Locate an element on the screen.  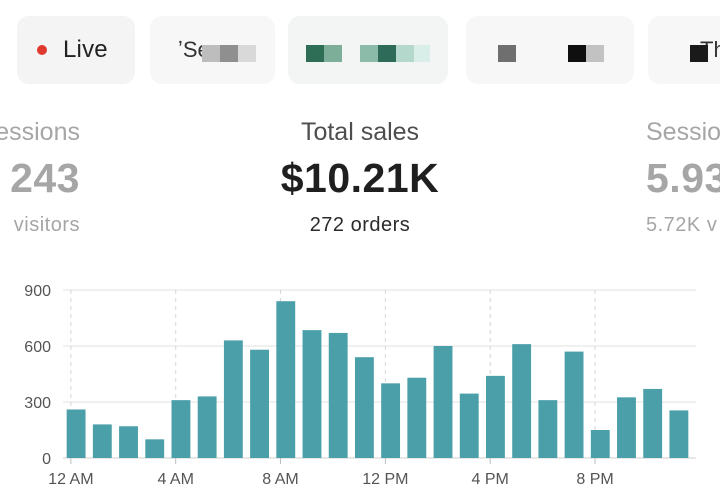
x-tick-label: 12 PM is located at coordinates (385, 479).